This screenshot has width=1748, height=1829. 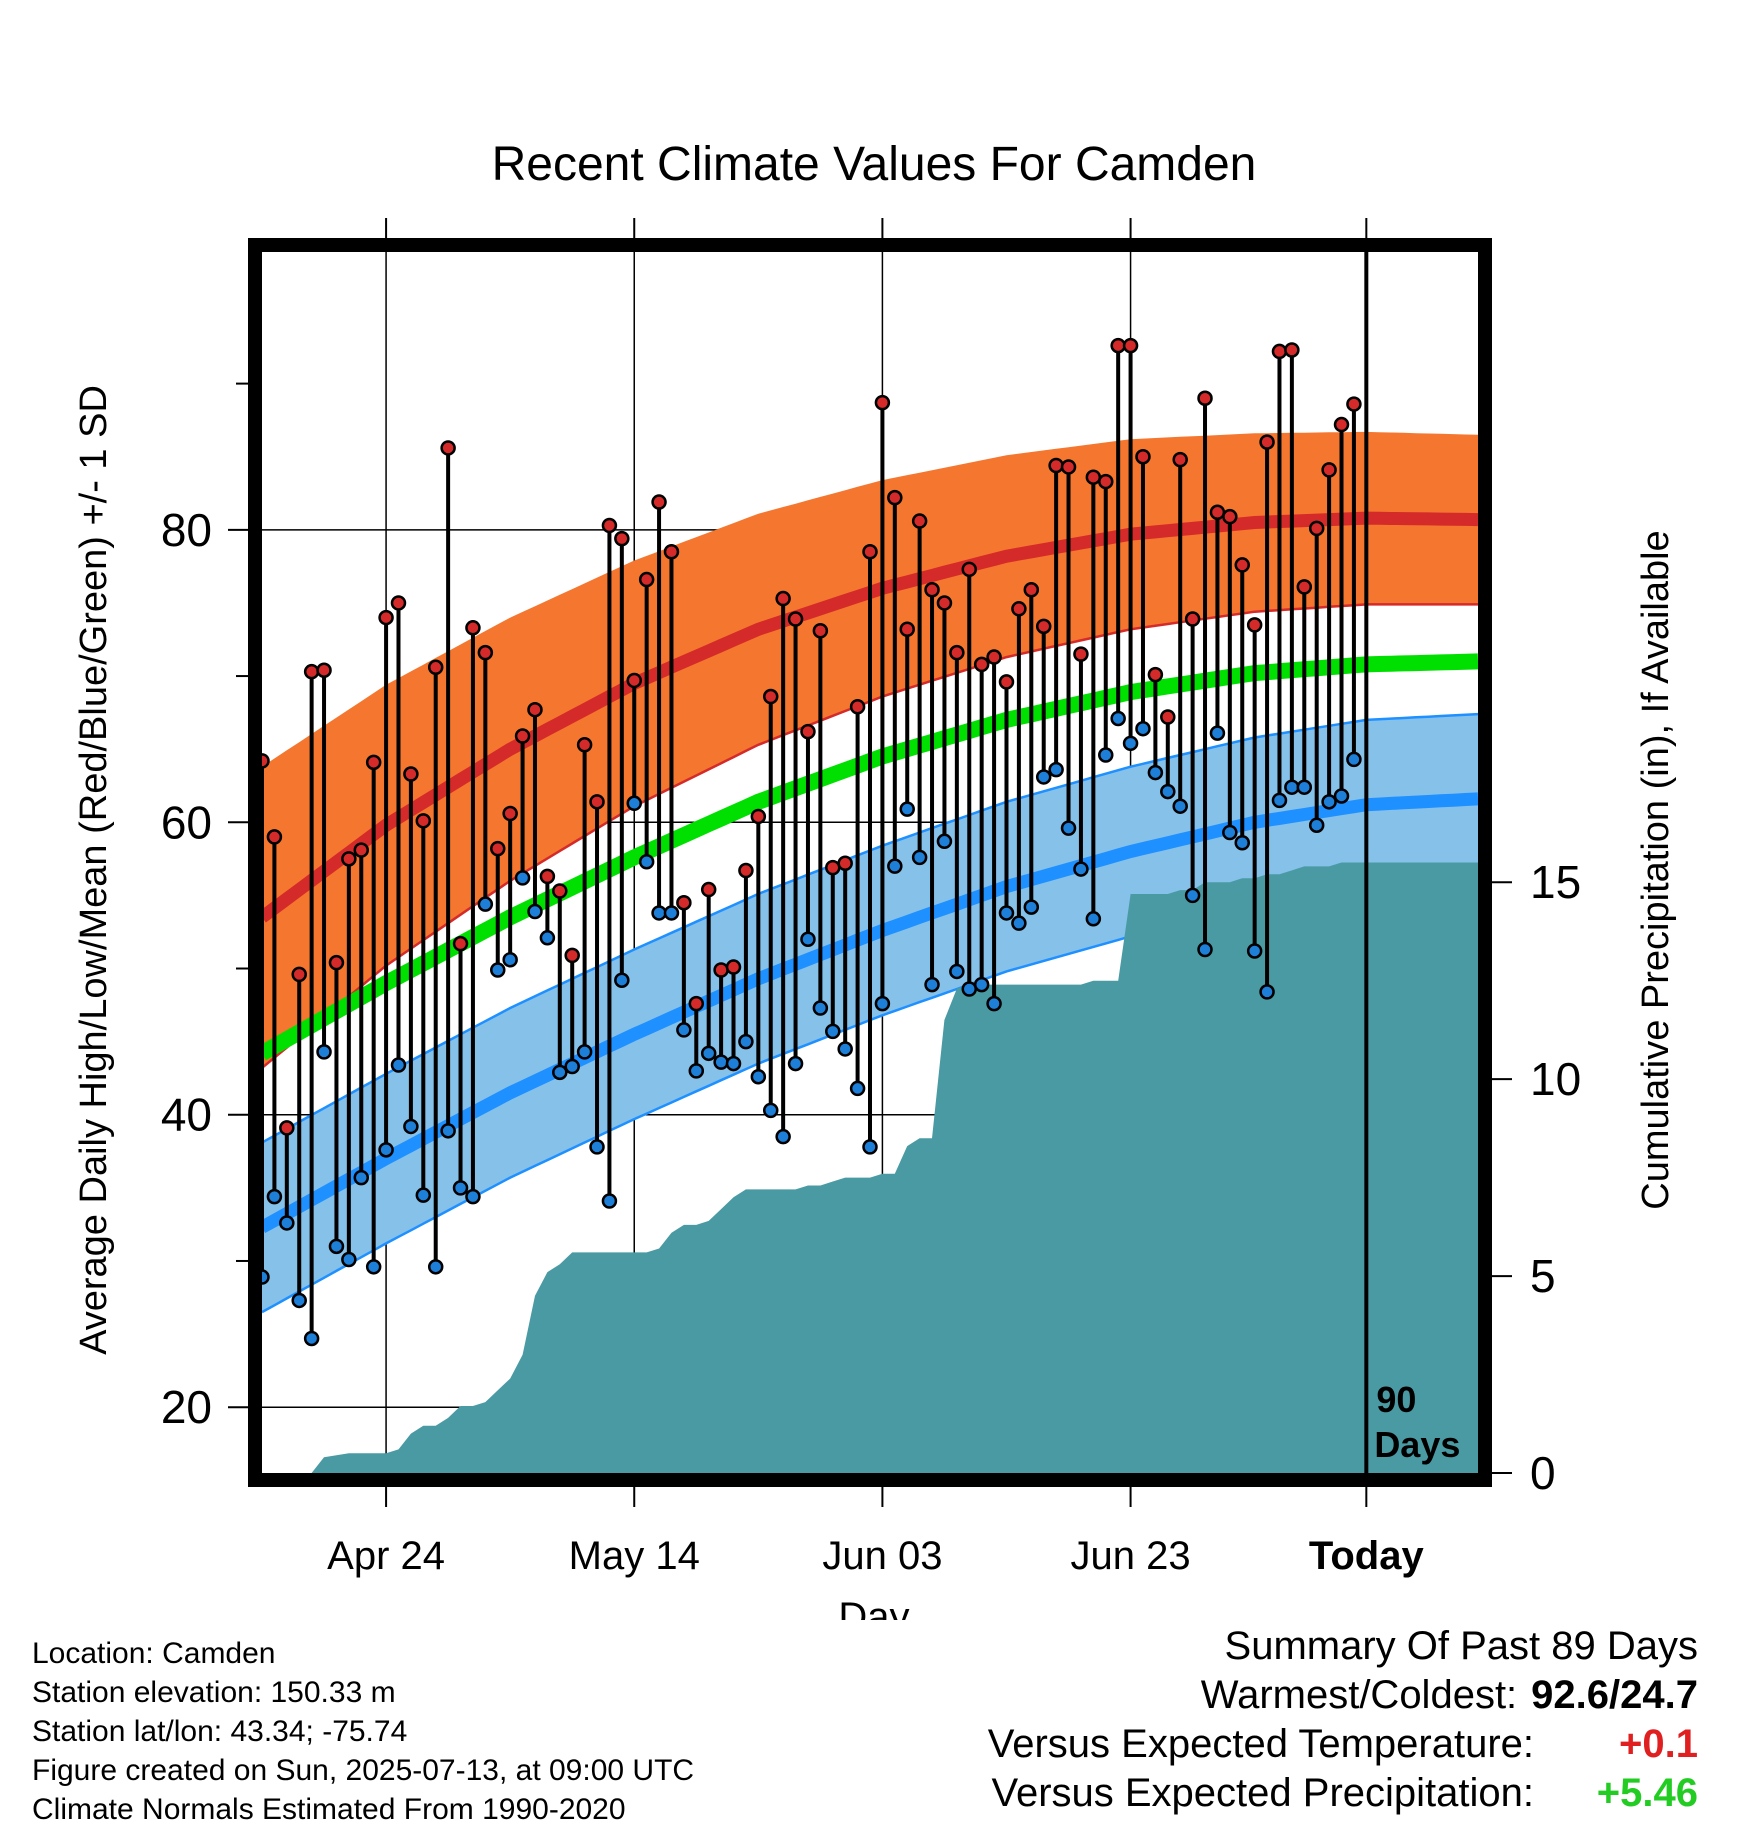 What do you see at coordinates (882, 1556) in the screenshot?
I see `x-tick-label: Jun 03` at bounding box center [882, 1556].